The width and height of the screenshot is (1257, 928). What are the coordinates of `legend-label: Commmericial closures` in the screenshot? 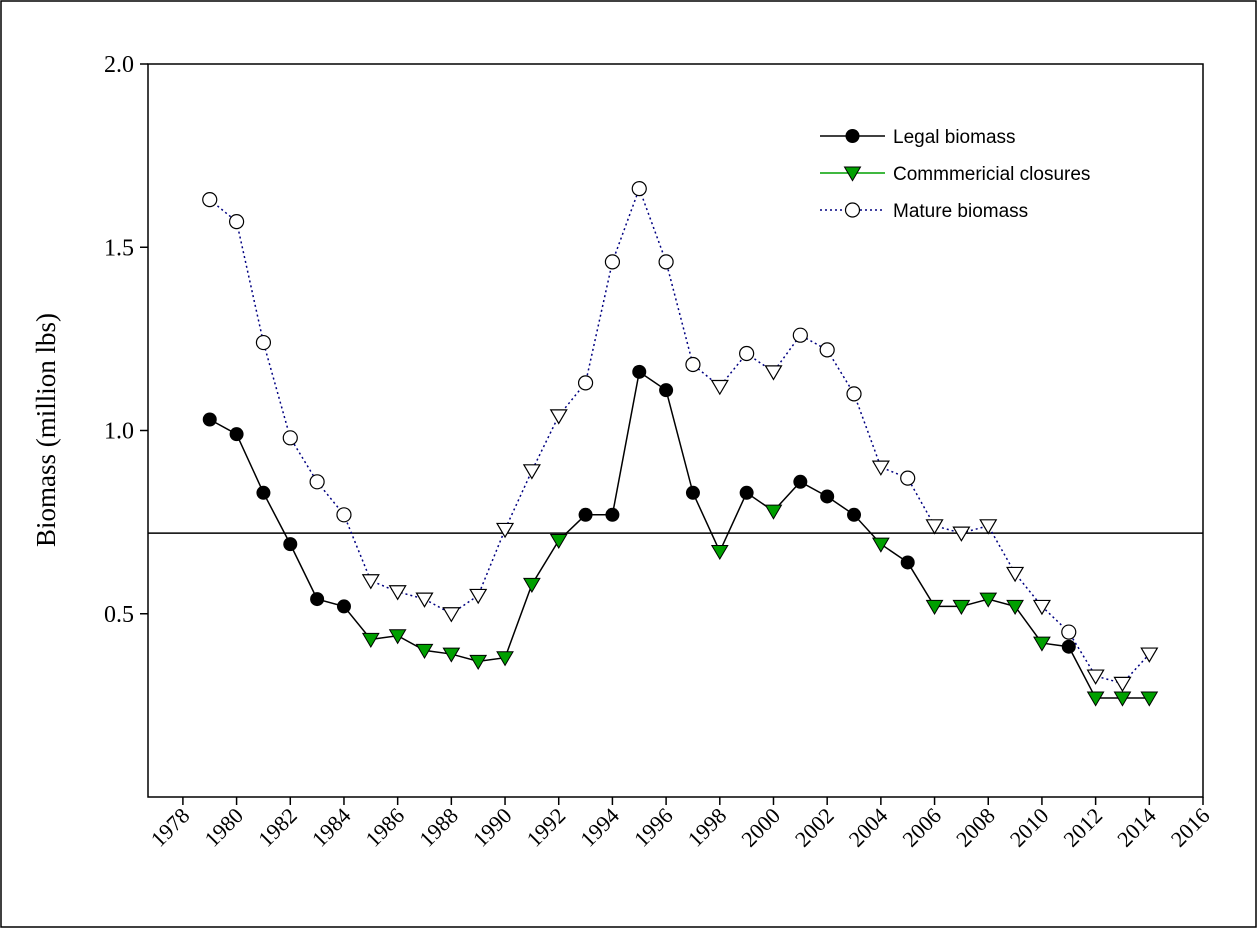 It's located at (991, 174).